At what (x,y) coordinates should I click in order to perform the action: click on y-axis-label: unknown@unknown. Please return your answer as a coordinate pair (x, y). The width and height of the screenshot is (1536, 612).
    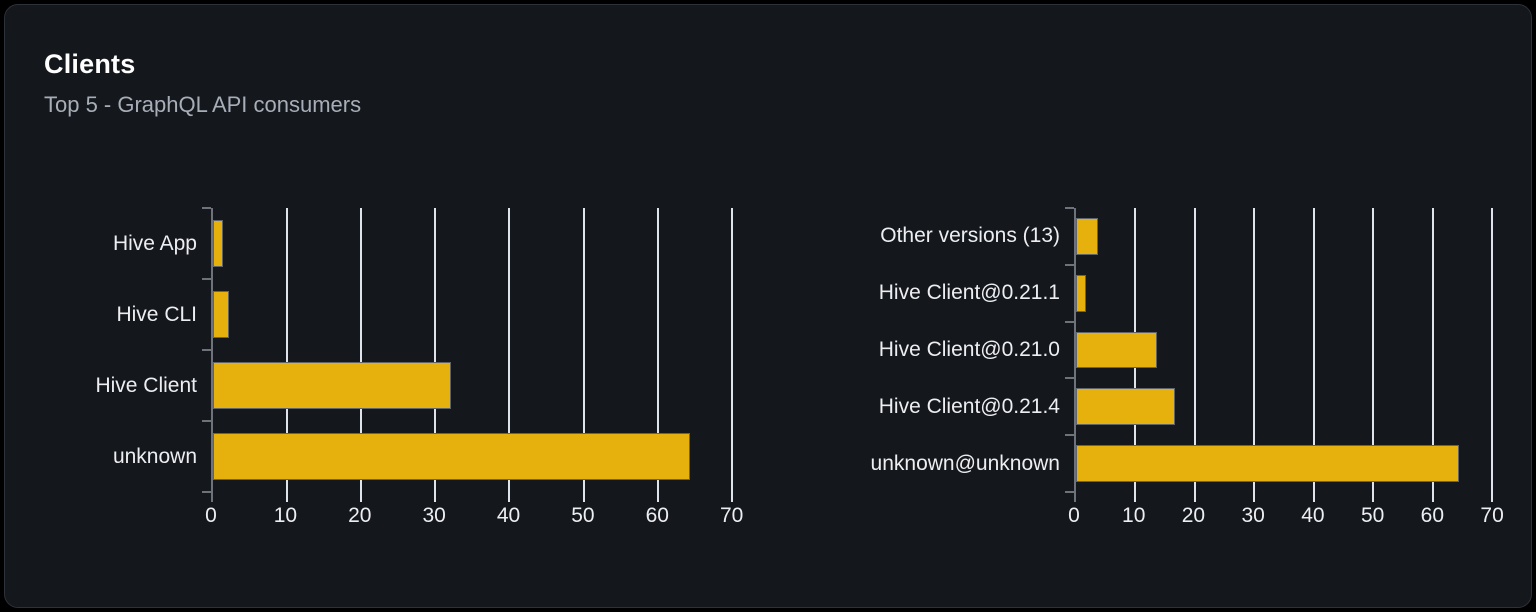
    Looking at the image, I should click on (965, 463).